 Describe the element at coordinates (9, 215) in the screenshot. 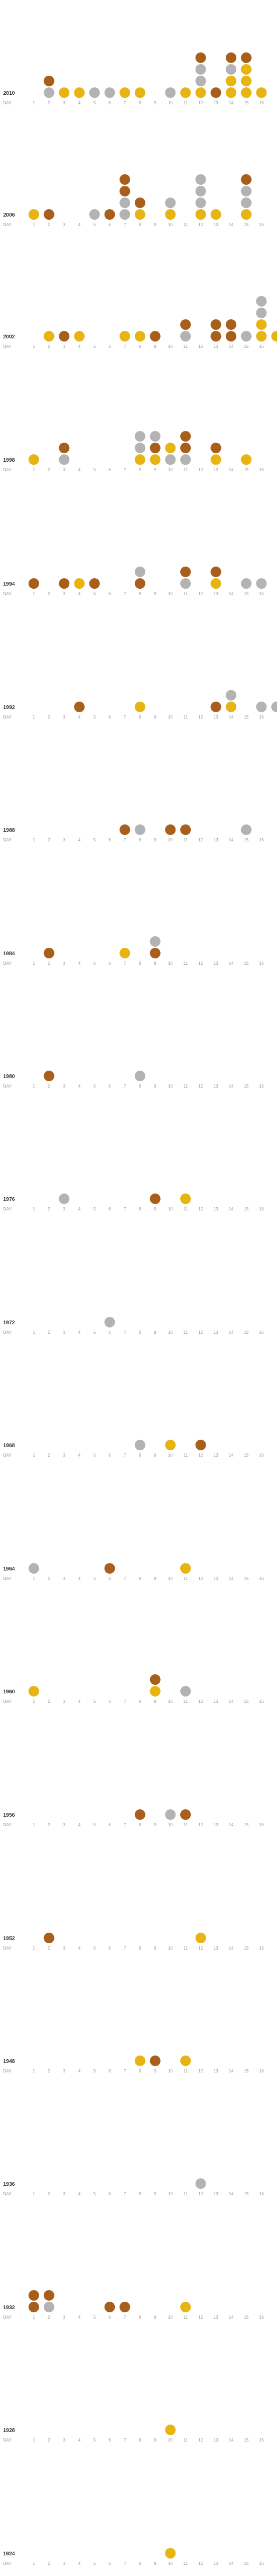

I see `year-label: 2006` at that location.